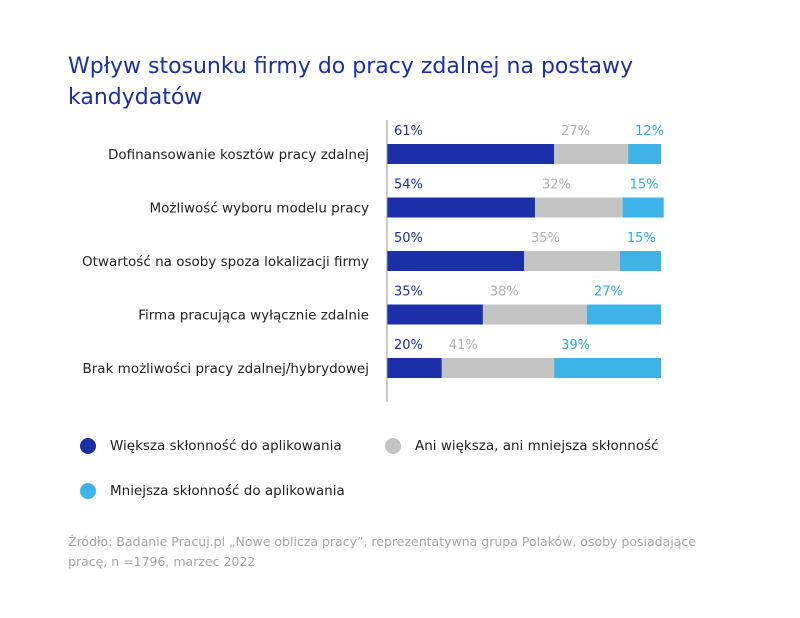 The height and width of the screenshot is (618, 800). I want to click on data-label: 12%, so click(649, 131).